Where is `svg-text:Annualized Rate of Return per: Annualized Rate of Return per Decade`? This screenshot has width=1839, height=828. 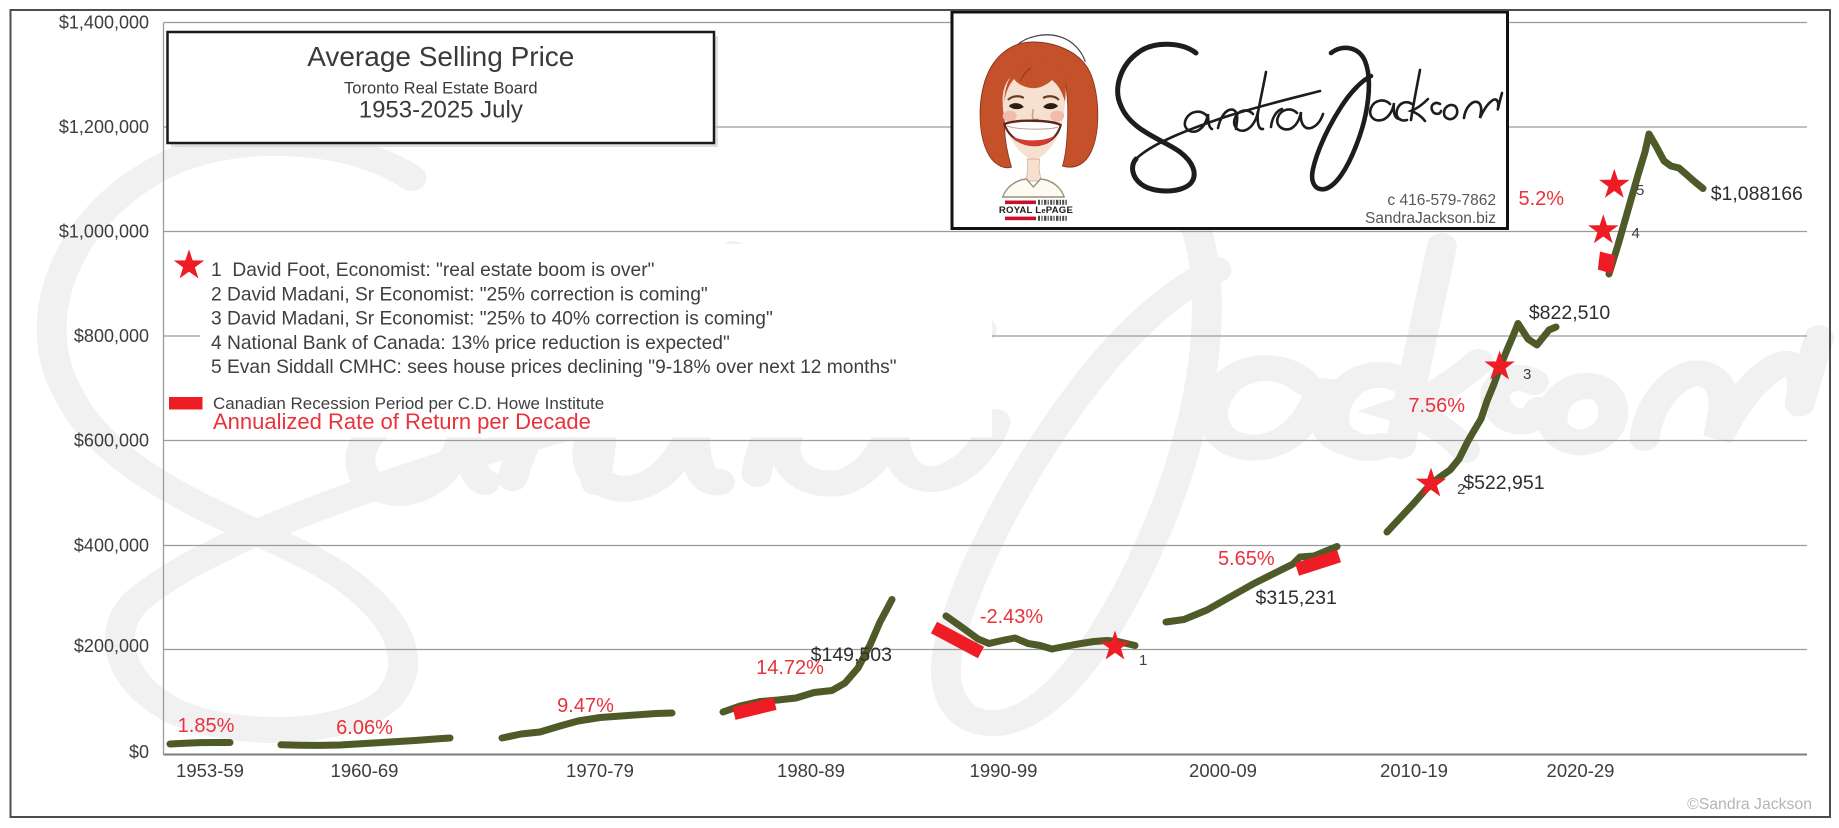
svg-text:Annualized Rate of Return per: Annualized Rate of Return per Decade is located at coordinates (402, 421).